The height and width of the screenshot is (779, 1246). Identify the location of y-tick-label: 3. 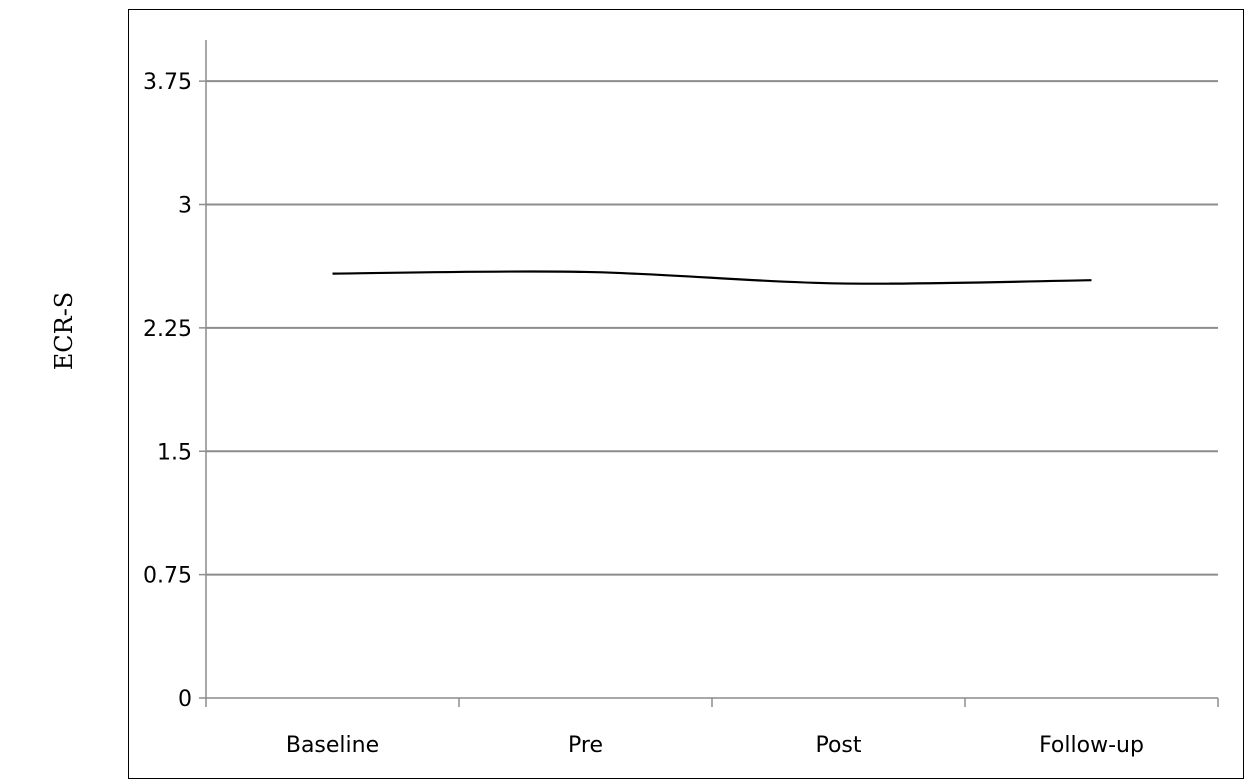
(185, 206).